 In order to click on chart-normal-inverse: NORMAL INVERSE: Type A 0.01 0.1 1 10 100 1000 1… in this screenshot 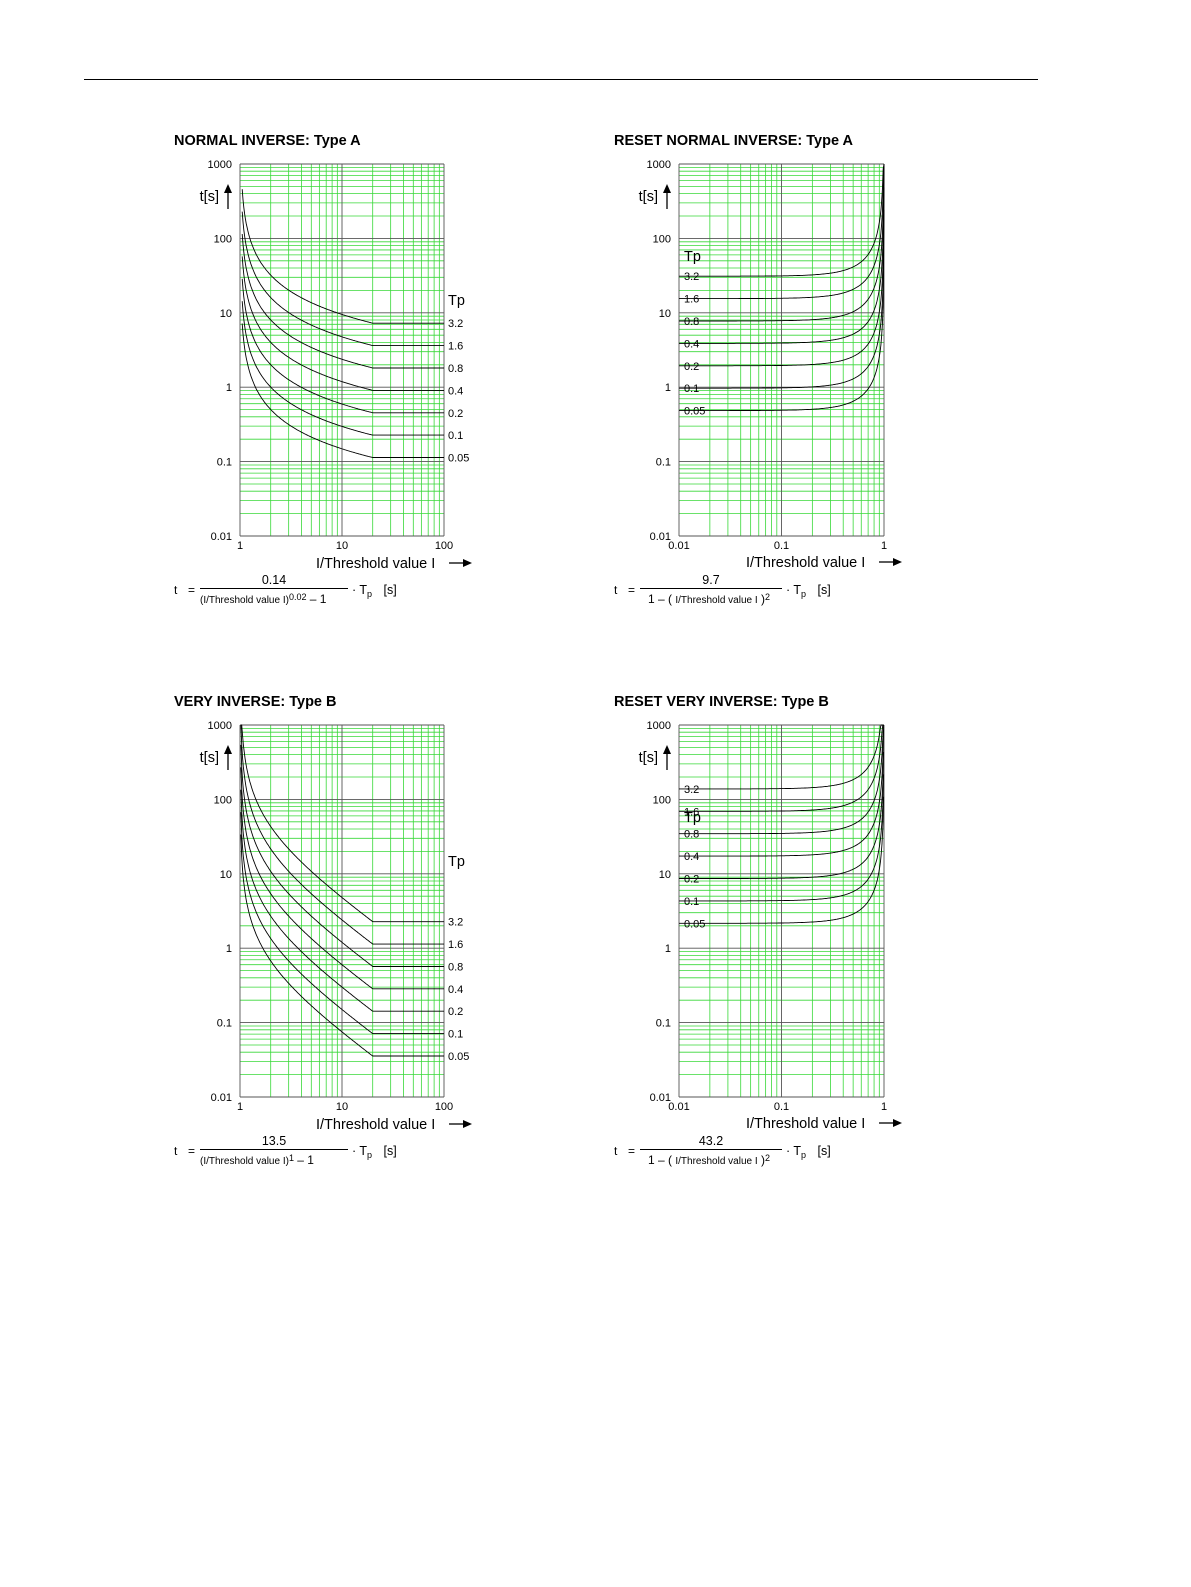, I will do `click(354, 383)`.